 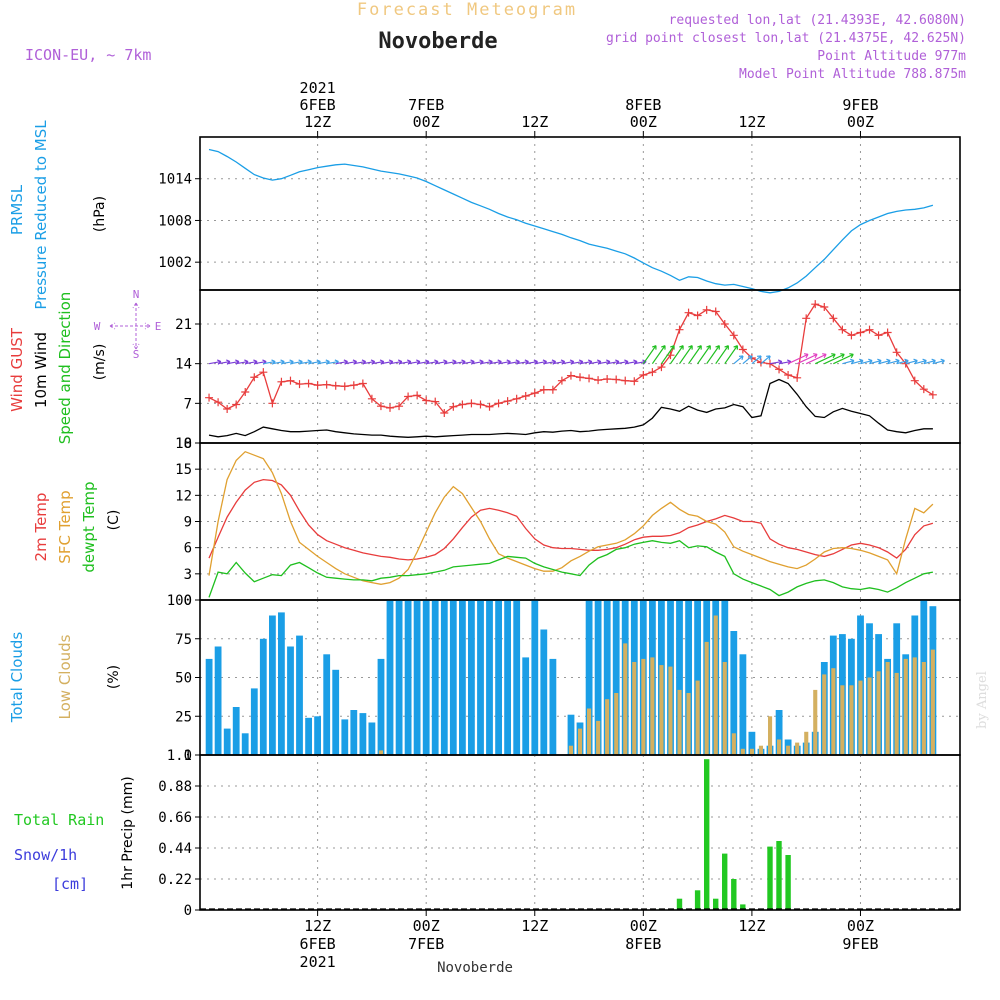 I want to click on panel-temperature: 0 3 6 9 12 15 18, so click(x=568, y=522).